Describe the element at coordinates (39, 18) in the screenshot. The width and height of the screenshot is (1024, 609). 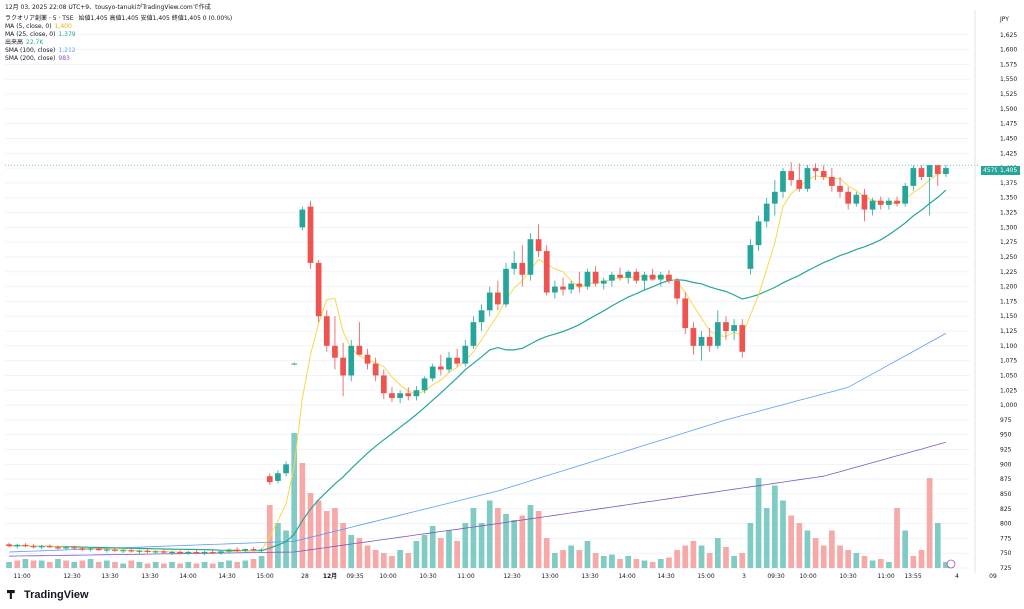
I see `symbol-title: ラクオリア創薬 · 5 · TSE` at that location.